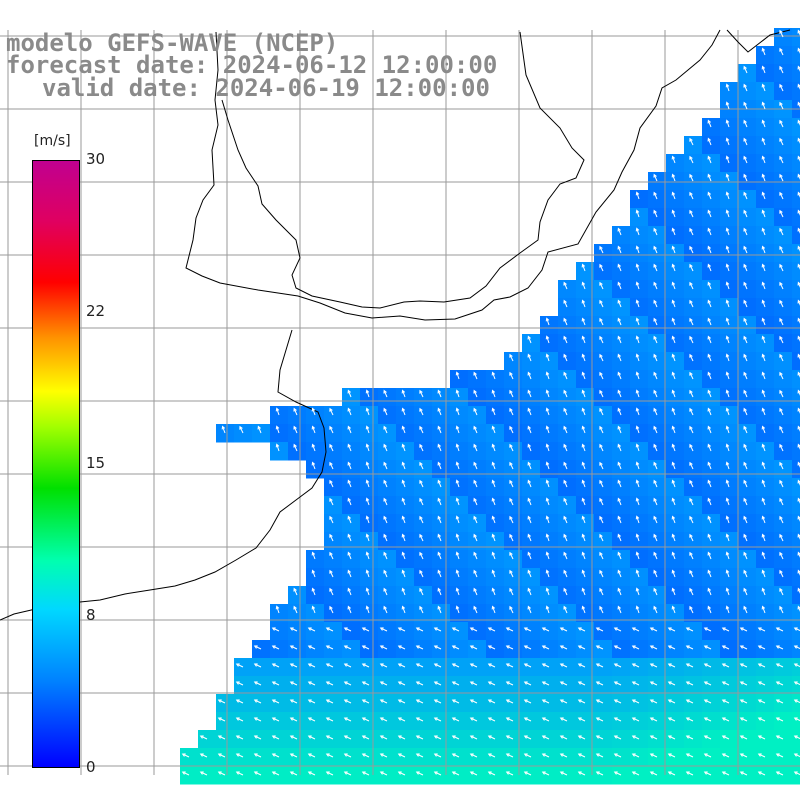 Image resolution: width=800 pixels, height=800 pixels. Describe the element at coordinates (91, 615) in the screenshot. I see `colorbar-tick-8: 8` at that location.